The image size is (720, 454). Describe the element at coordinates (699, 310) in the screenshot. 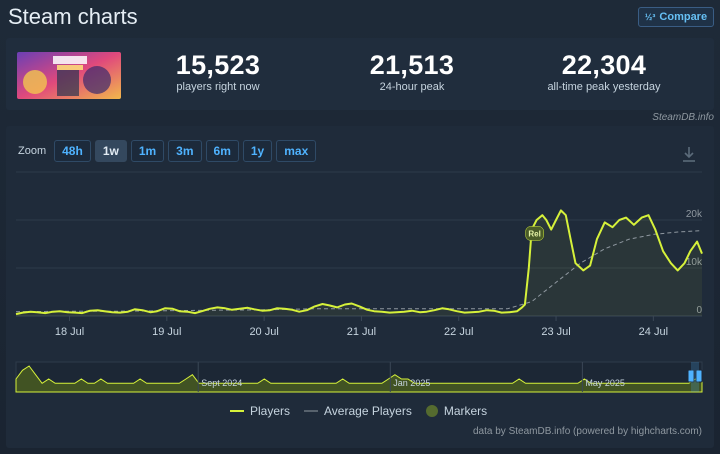

I see `y-axis-label: 0` at that location.